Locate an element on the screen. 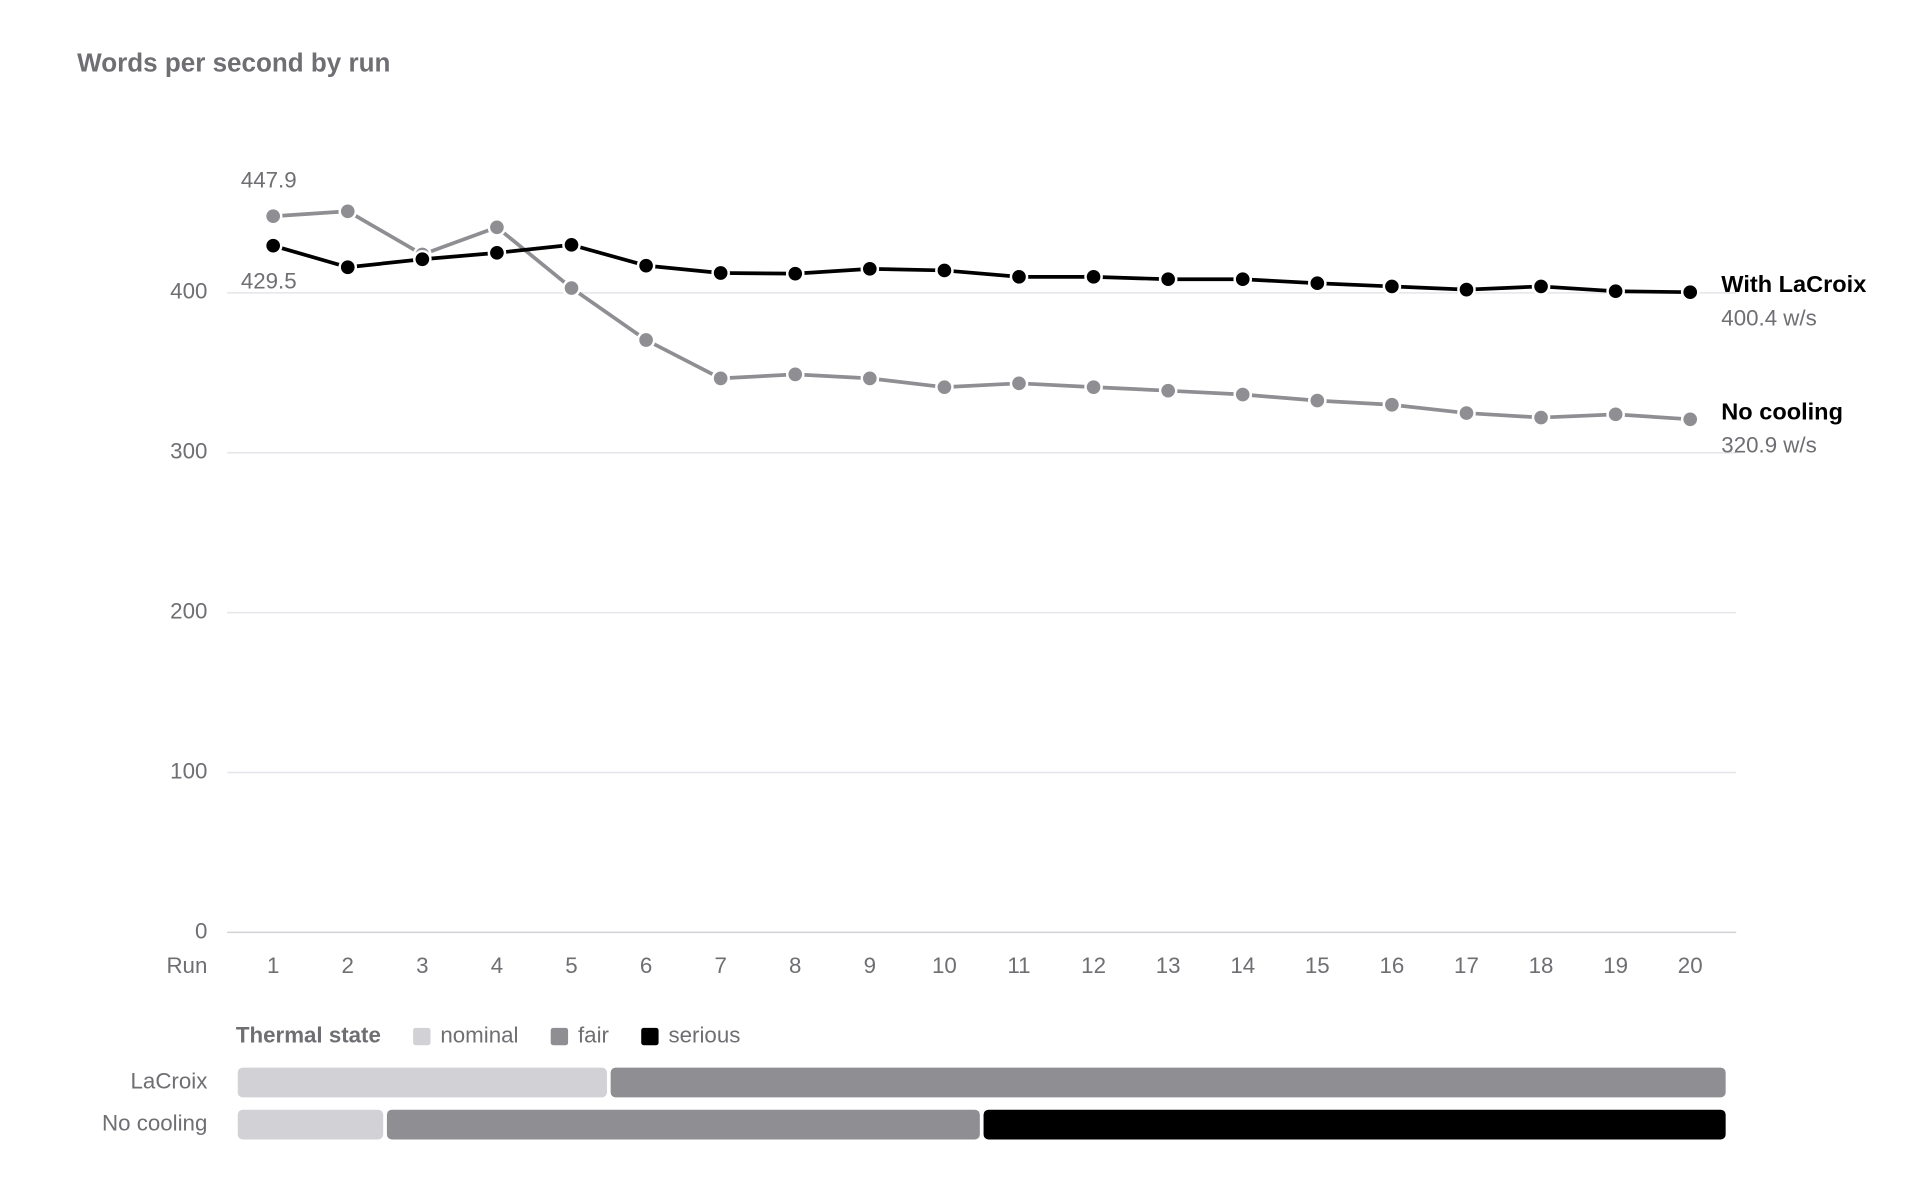 The height and width of the screenshot is (1199, 1920). legend-label: serious is located at coordinates (704, 1034).